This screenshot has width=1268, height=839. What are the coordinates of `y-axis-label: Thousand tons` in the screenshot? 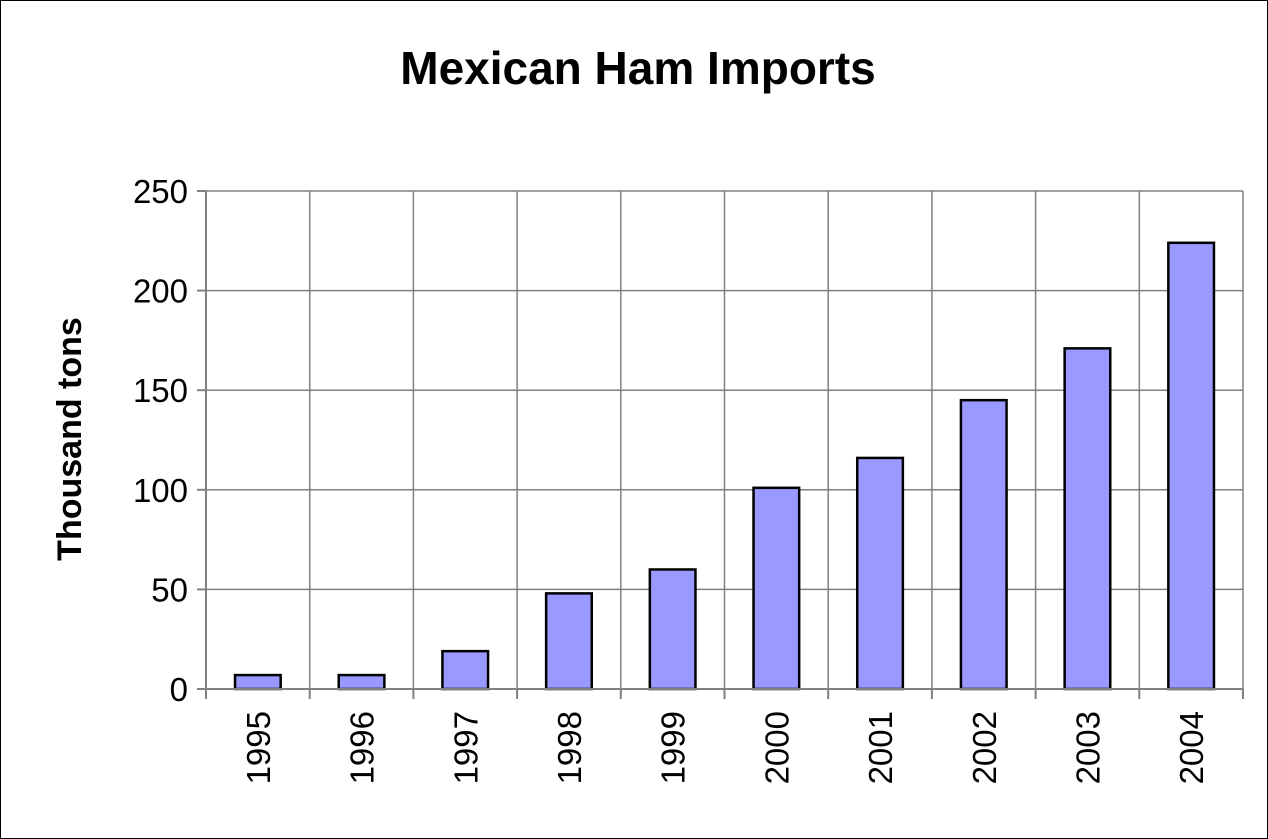 It's located at (70, 439).